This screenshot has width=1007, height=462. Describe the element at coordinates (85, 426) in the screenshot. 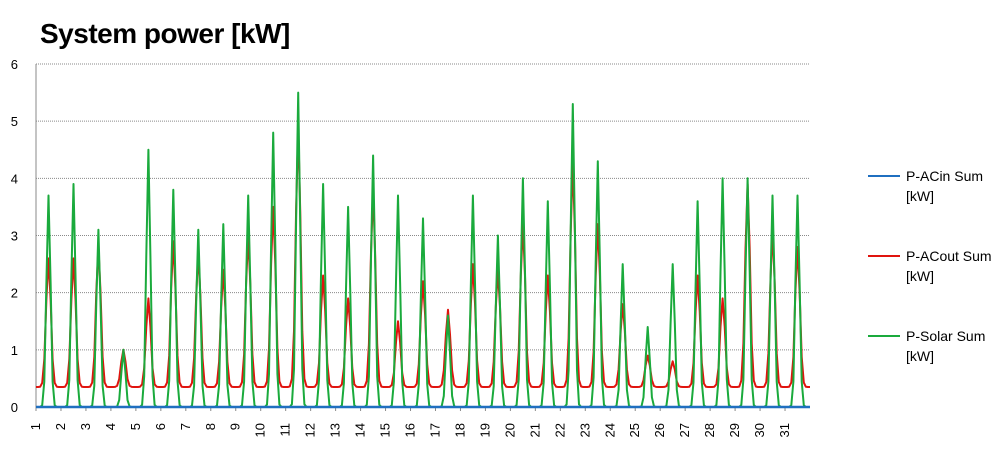

I see `x-tick-label-3: 3` at that location.